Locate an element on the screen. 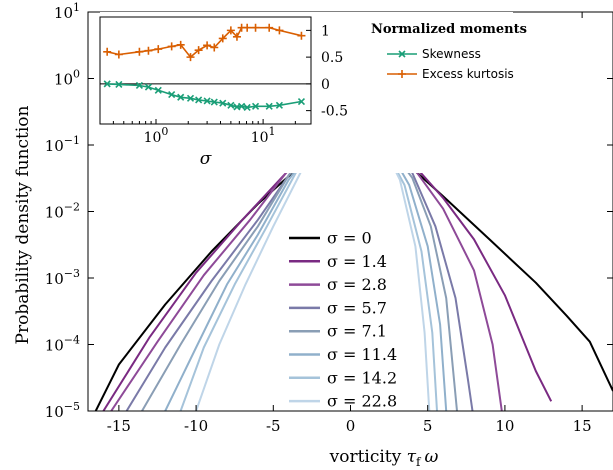 This screenshot has height=470, width=613. y-tick-label-exponent: −5 is located at coordinates (72, 406).